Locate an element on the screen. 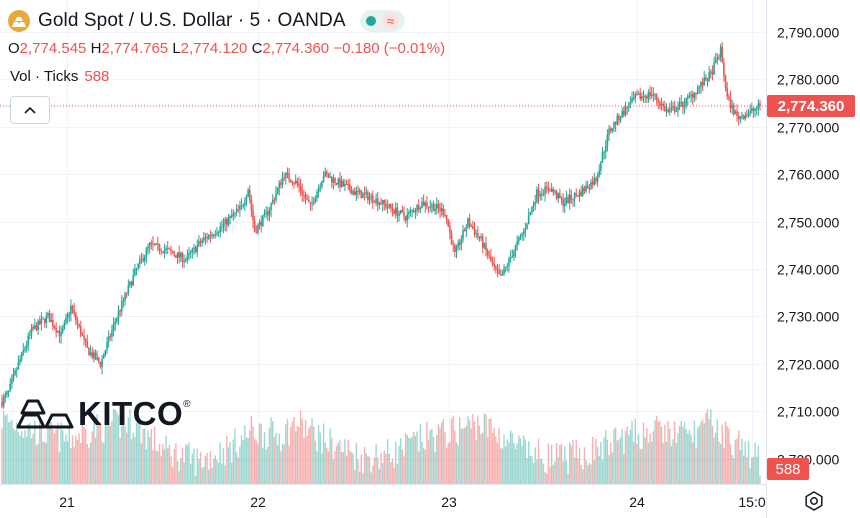 The image size is (860, 518). status-badge: ≈ is located at coordinates (382, 21).